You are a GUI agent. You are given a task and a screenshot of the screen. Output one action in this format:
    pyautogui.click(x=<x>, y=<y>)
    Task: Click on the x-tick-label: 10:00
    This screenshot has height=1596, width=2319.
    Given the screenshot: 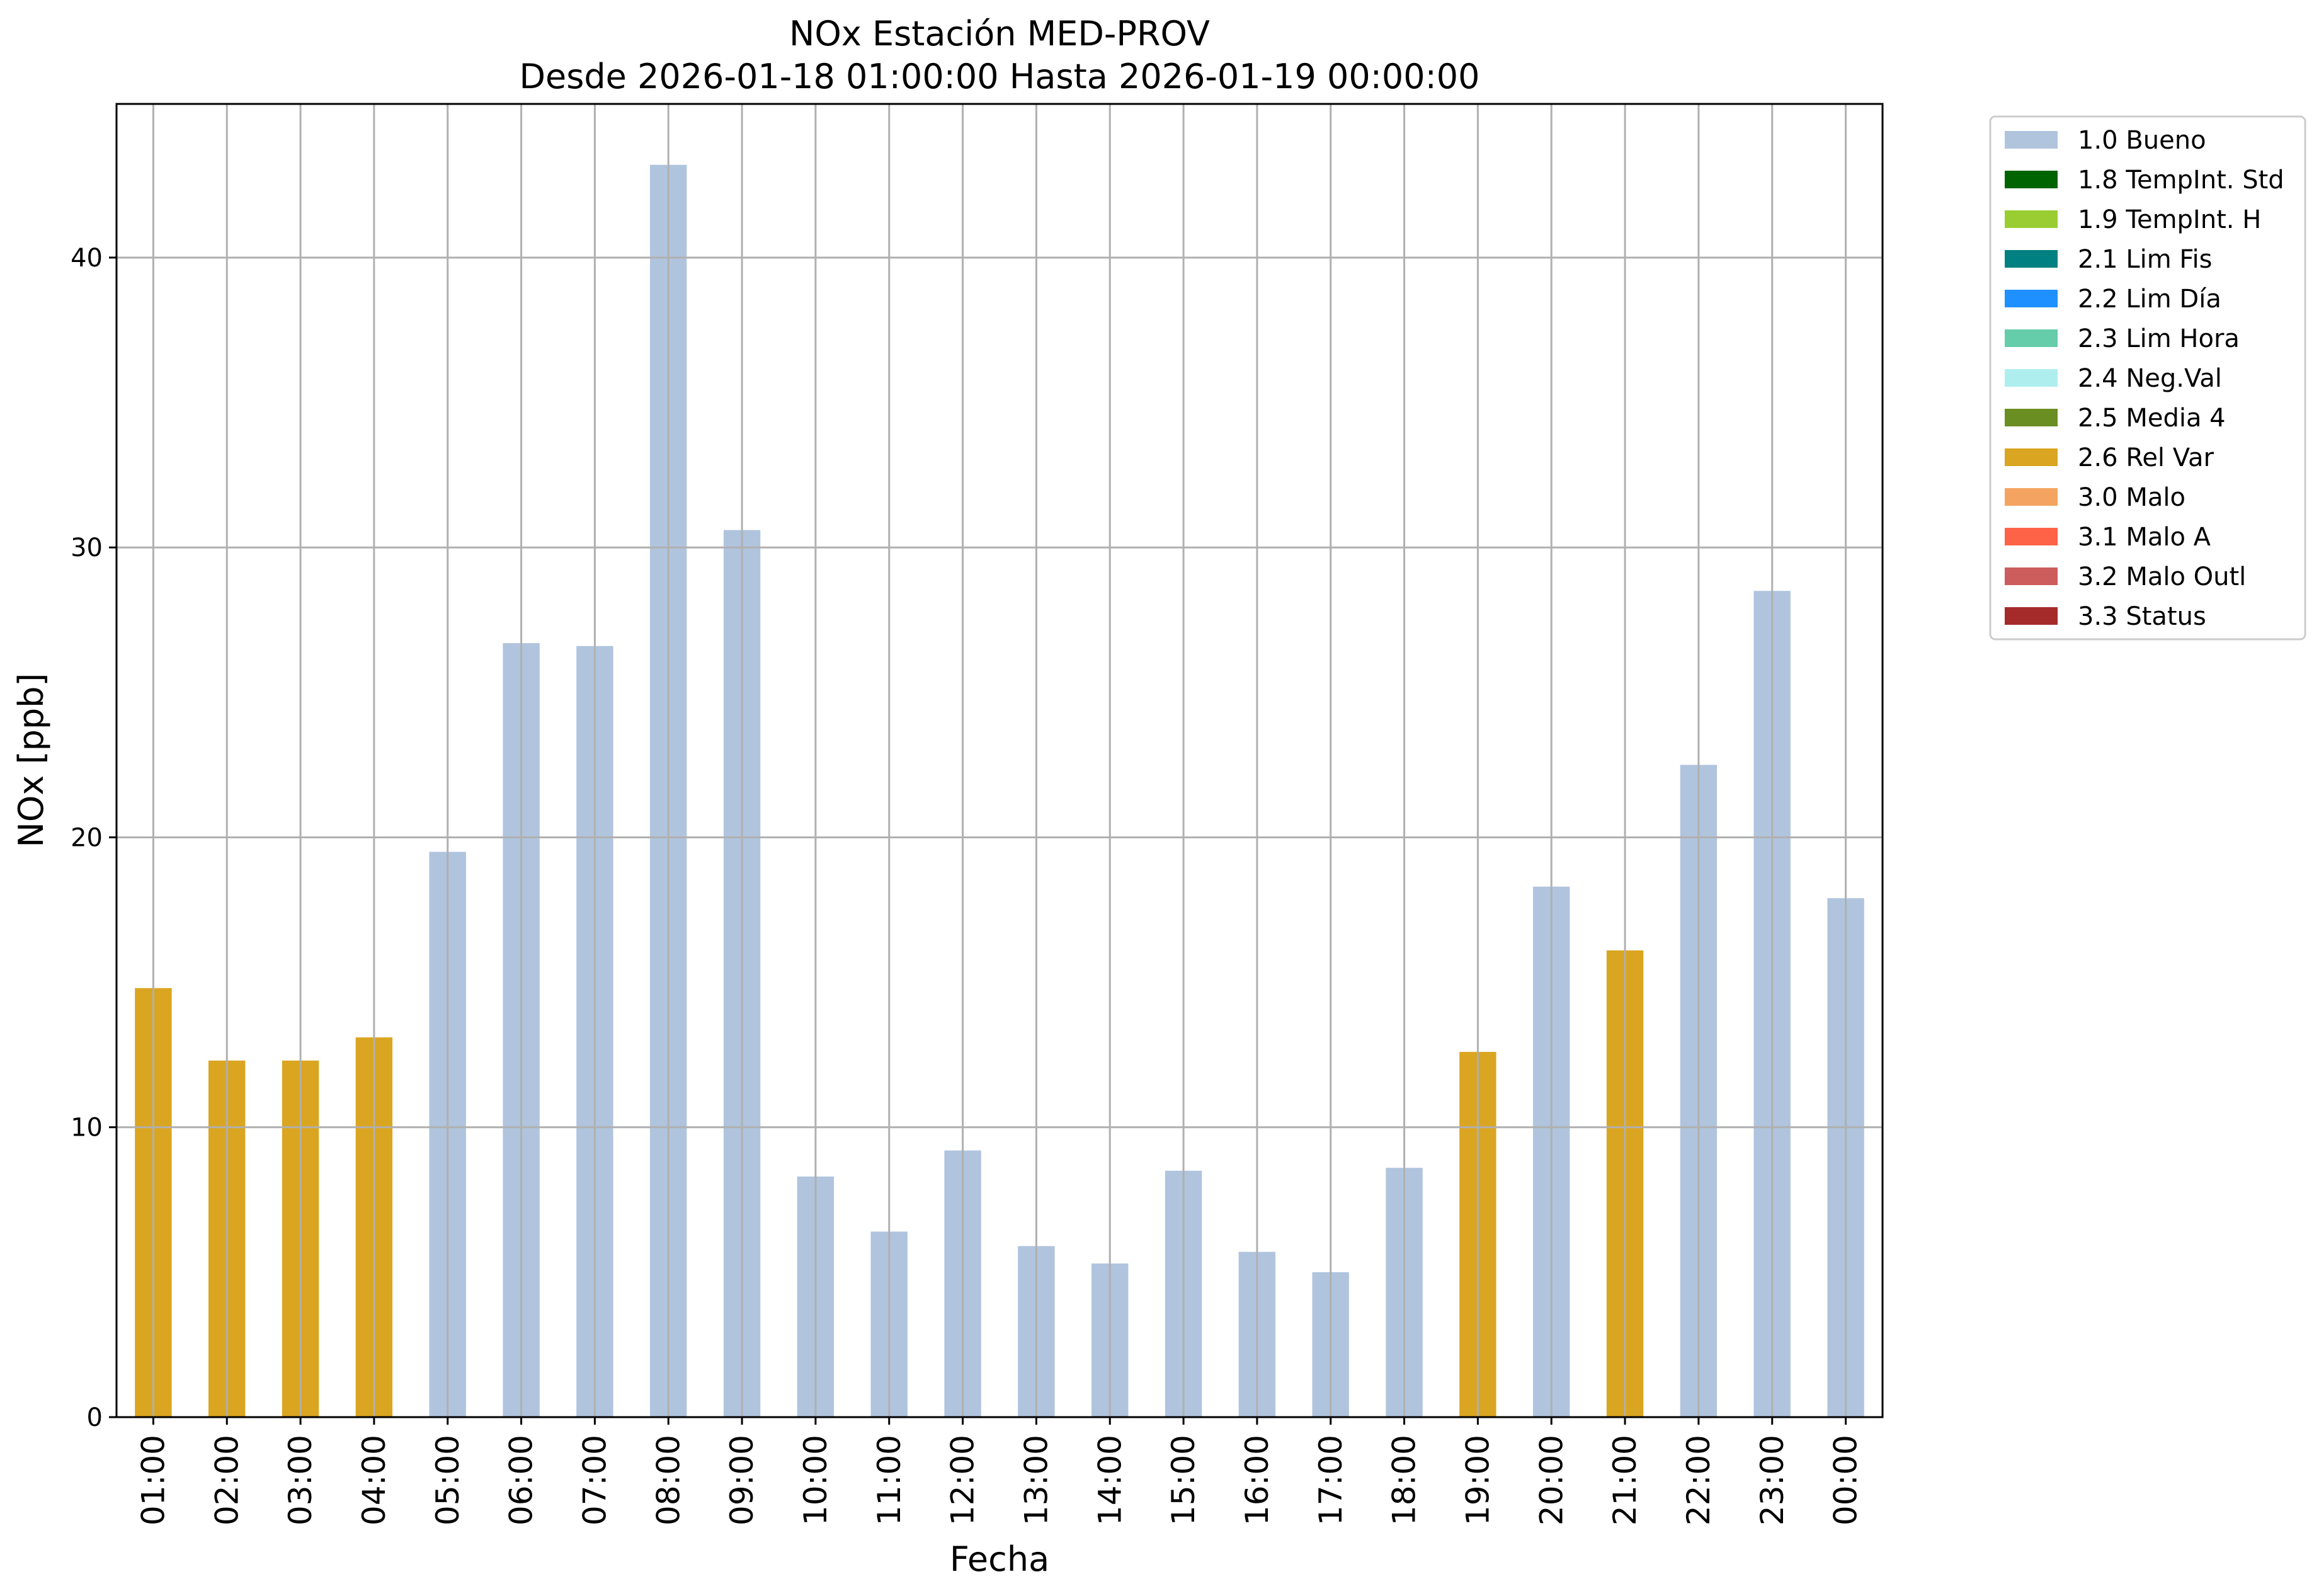 What is the action you would take?
    pyautogui.click(x=815, y=1480)
    